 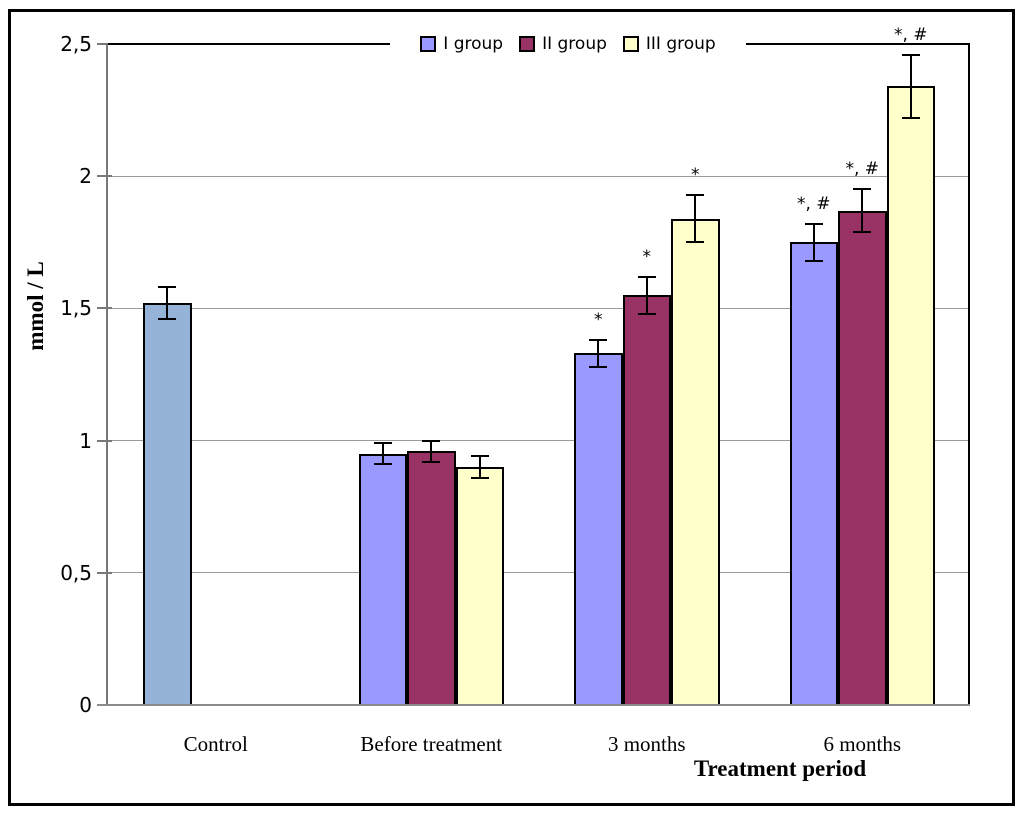 I want to click on legend-item-group-2: II group, so click(x=563, y=44).